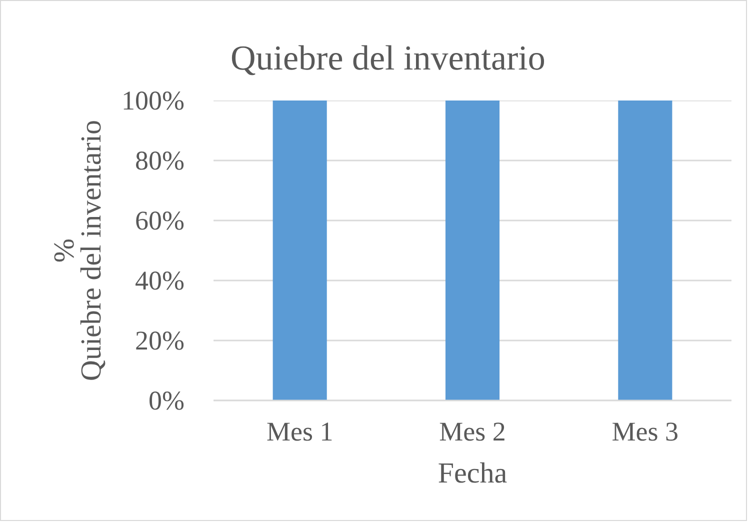 This screenshot has height=523, width=749. I want to click on x-tick-label: Mes 1, so click(300, 431).